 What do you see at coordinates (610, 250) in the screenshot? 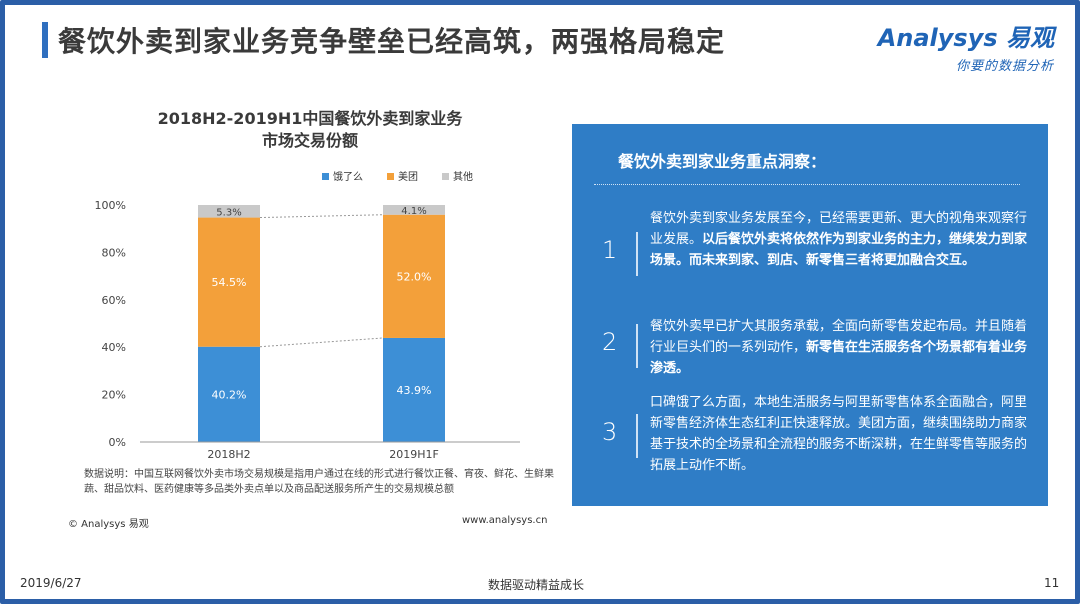
I see `insight-number: 1` at bounding box center [610, 250].